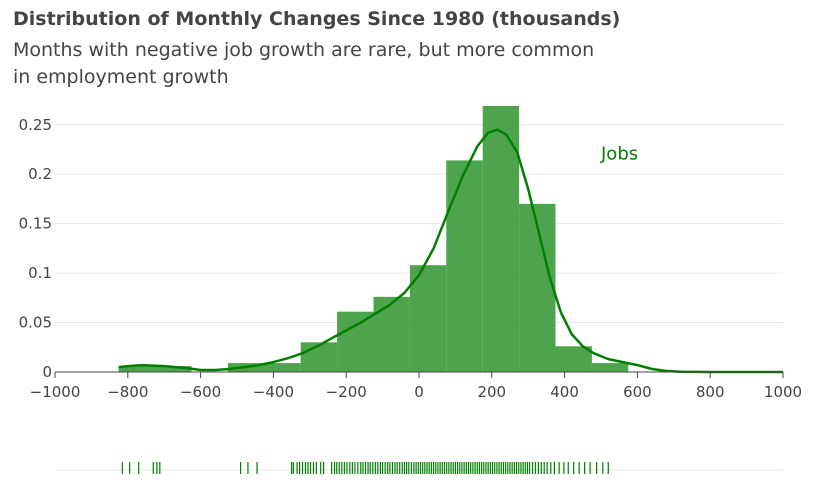 This screenshot has width=818, height=492. I want to click on chart-subtitle-line-2: in employment growth, so click(121, 77).